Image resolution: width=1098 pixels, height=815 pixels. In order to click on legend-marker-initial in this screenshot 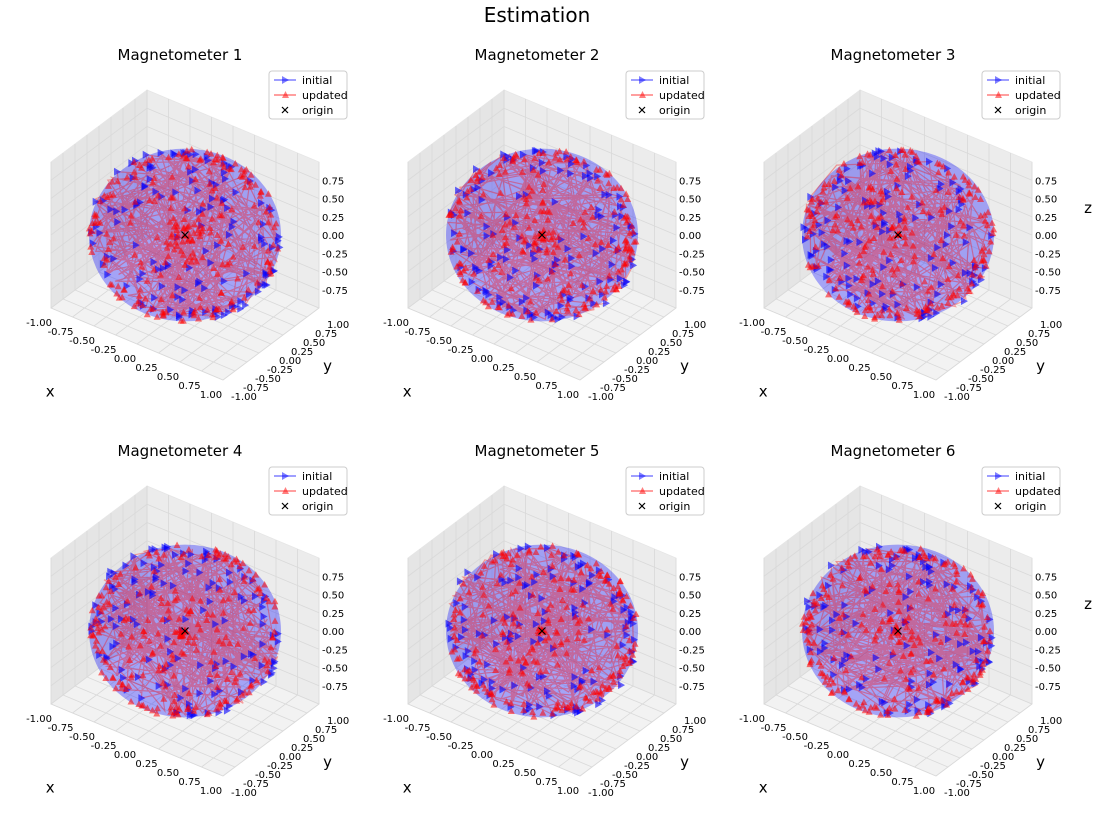, I will do `click(998, 476)`.